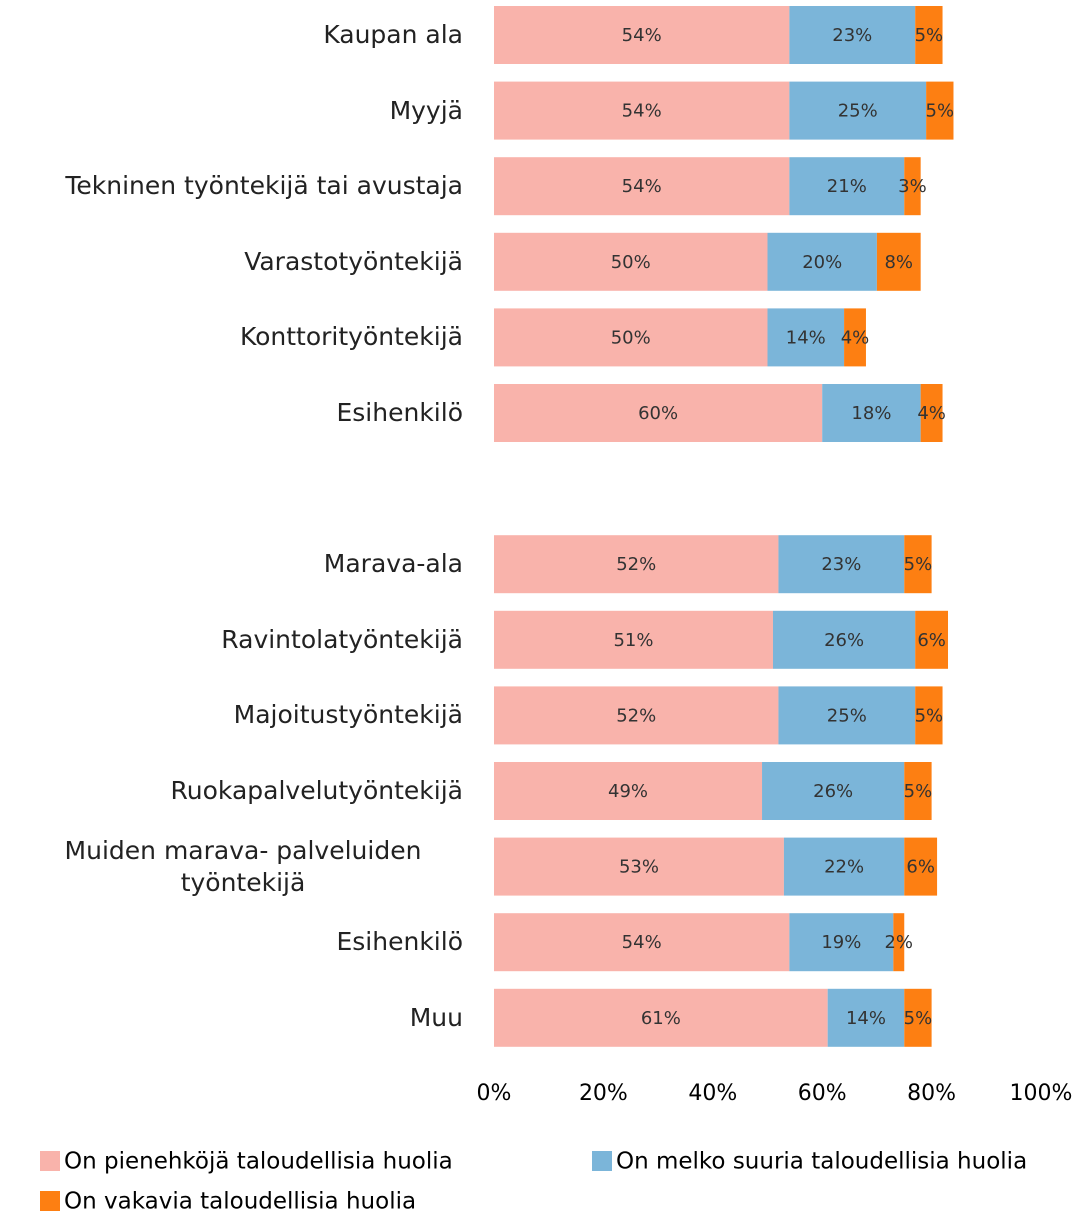 The width and height of the screenshot is (1076, 1216). What do you see at coordinates (821, 1162) in the screenshot?
I see `legend-label: On melko suuria taloudellisia huolia` at bounding box center [821, 1162].